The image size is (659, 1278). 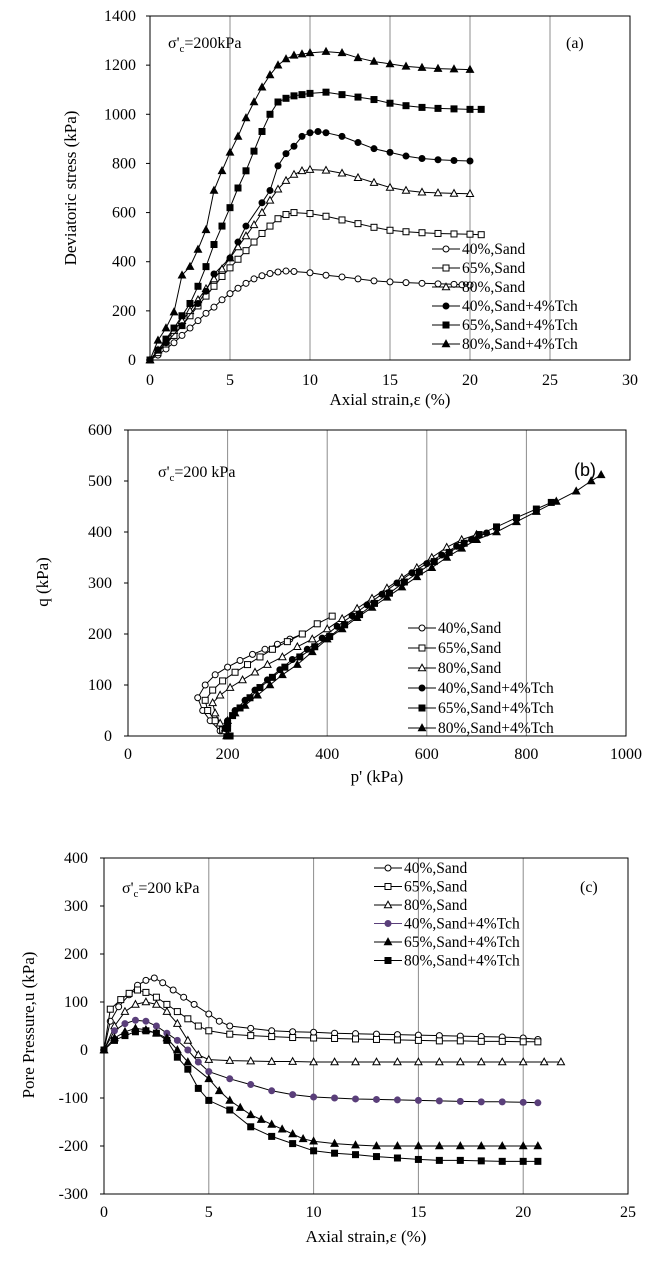 What do you see at coordinates (505, 306) in the screenshot?
I see `legend-entry: 40%,Sand+4%Tch` at bounding box center [505, 306].